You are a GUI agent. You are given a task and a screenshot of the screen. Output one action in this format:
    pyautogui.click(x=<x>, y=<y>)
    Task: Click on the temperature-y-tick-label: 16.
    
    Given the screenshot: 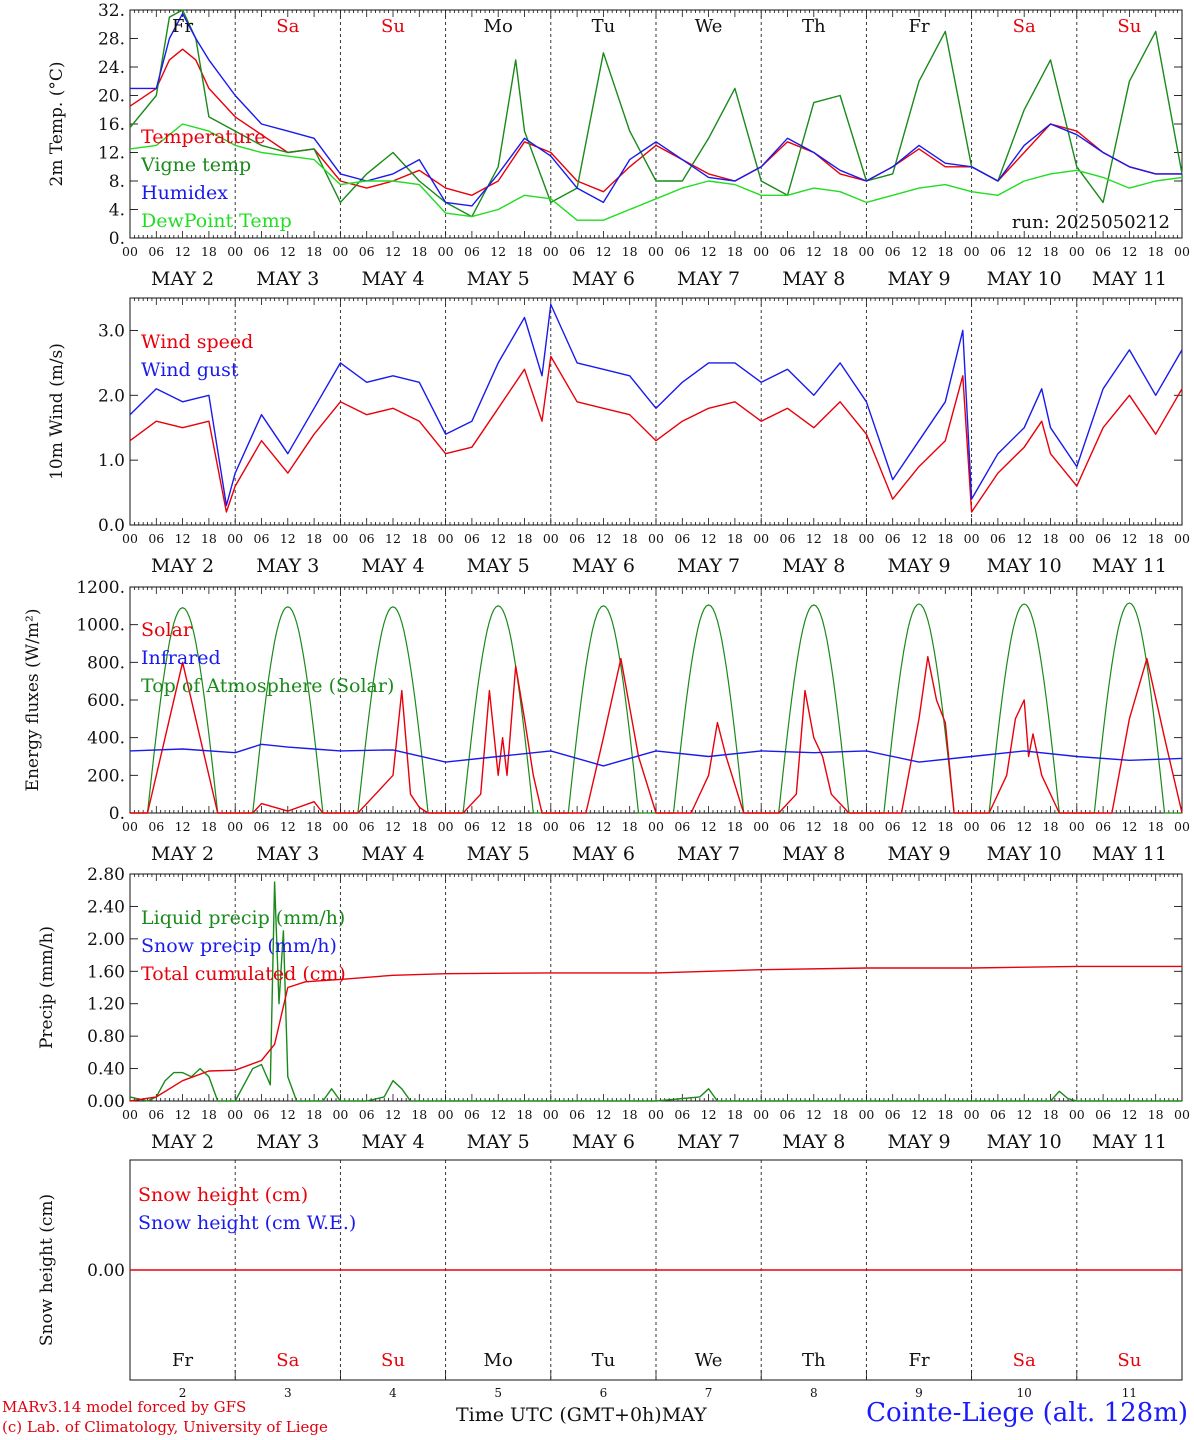 What is the action you would take?
    pyautogui.click(x=111, y=125)
    